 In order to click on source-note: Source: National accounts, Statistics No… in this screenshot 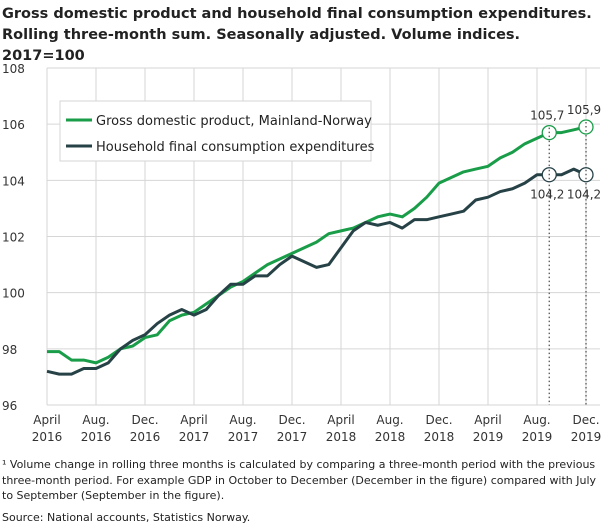, I will do `click(126, 517)`.